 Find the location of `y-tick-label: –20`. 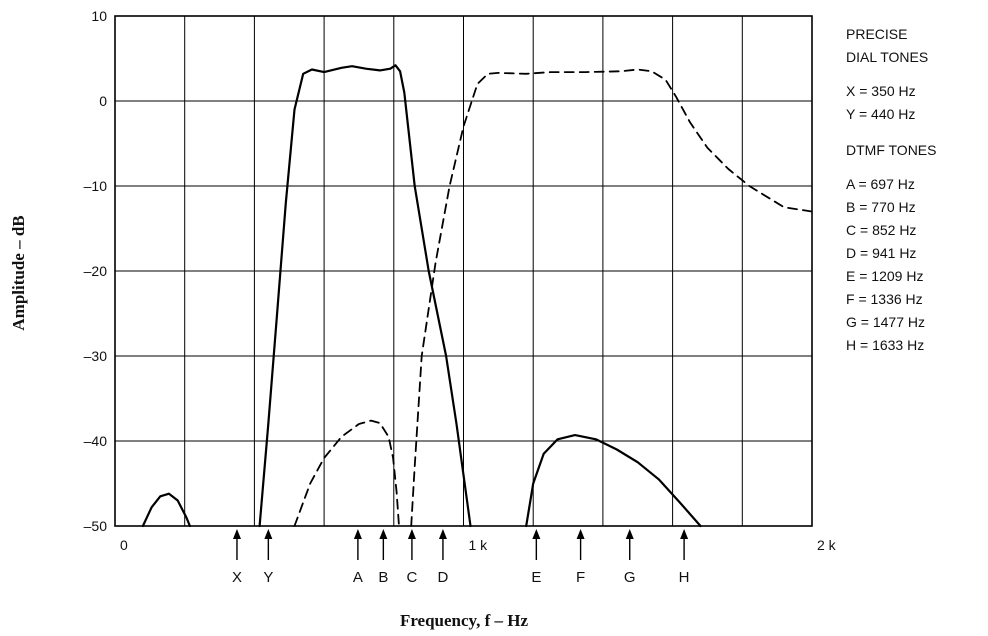

y-tick-label: –20 is located at coordinates (96, 271).